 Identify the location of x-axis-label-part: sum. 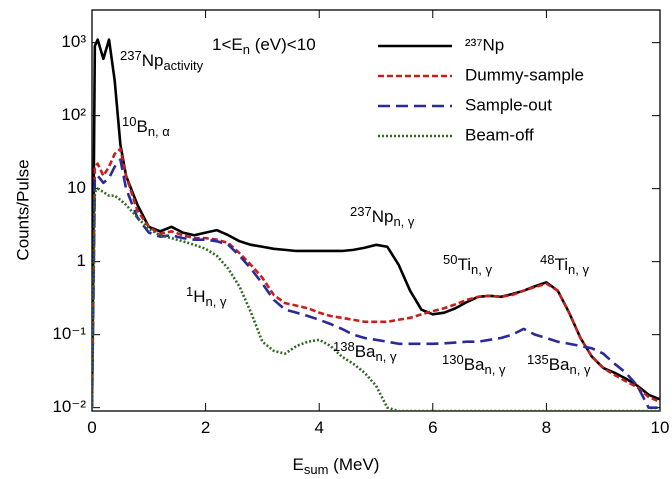
(316, 469).